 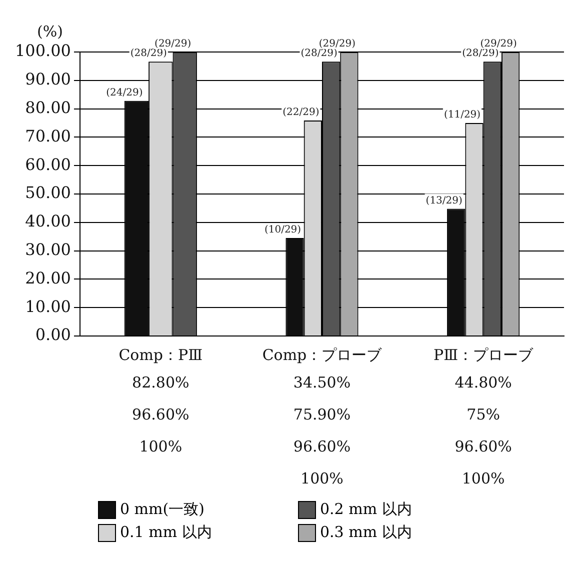 What do you see at coordinates (124, 92) in the screenshot?
I see `data-label: (24/29)` at bounding box center [124, 92].